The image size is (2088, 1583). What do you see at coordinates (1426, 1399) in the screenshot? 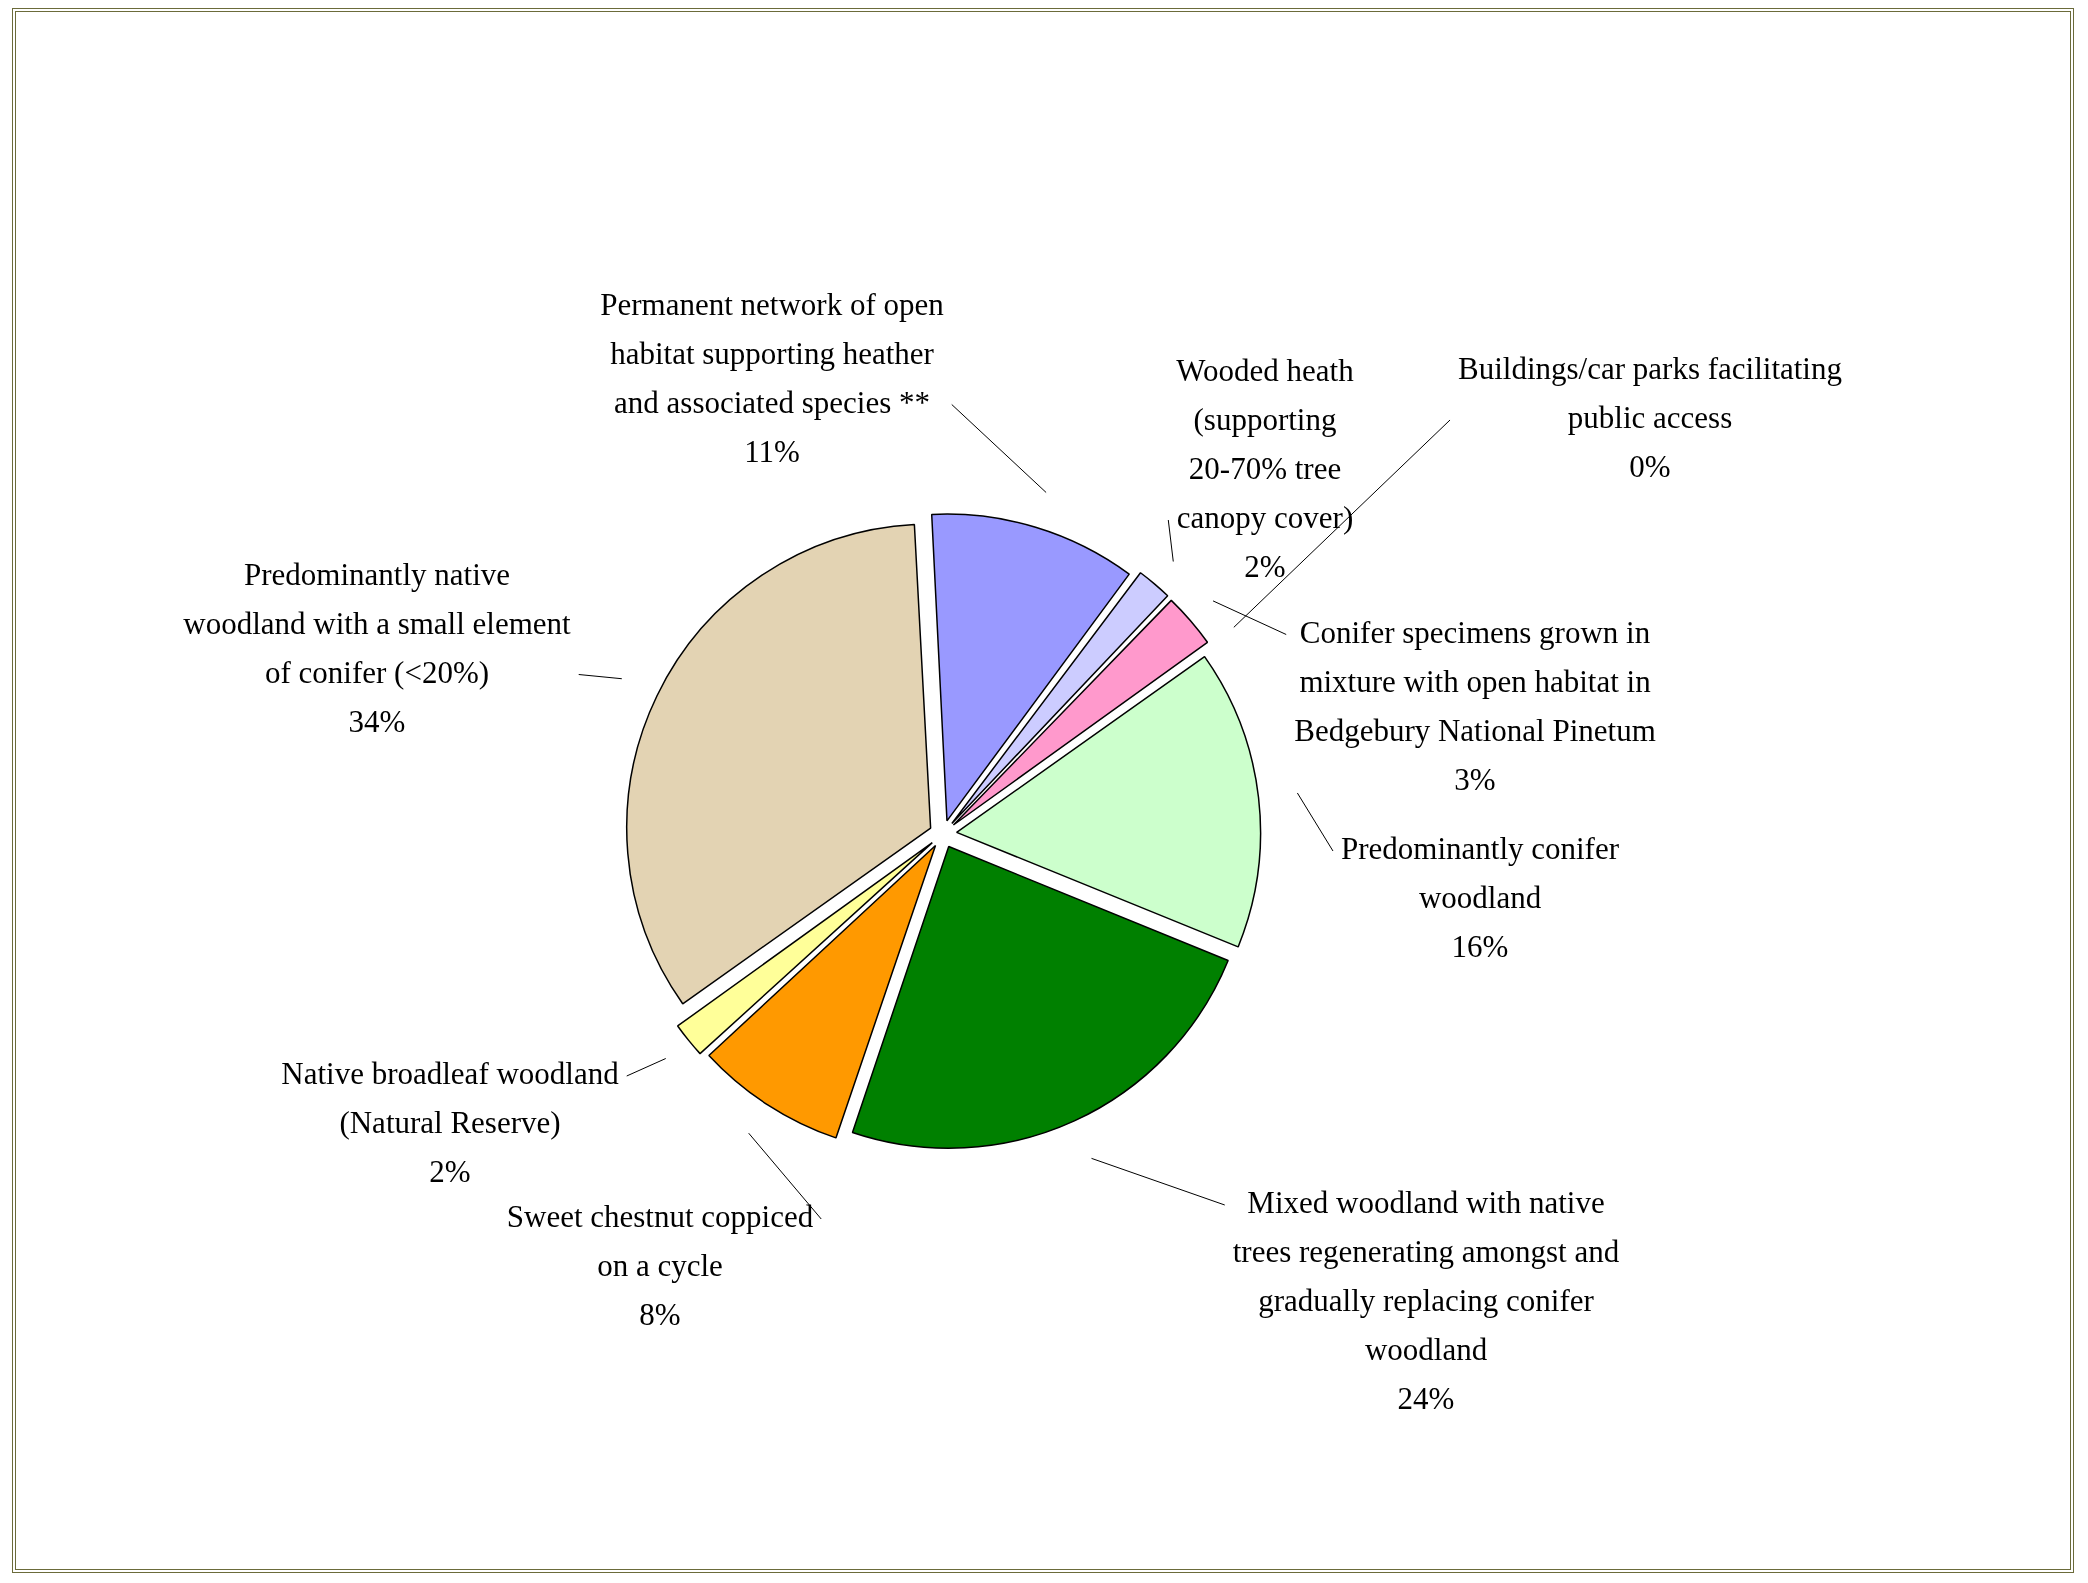
I see `data-label: 24%` at bounding box center [1426, 1399].